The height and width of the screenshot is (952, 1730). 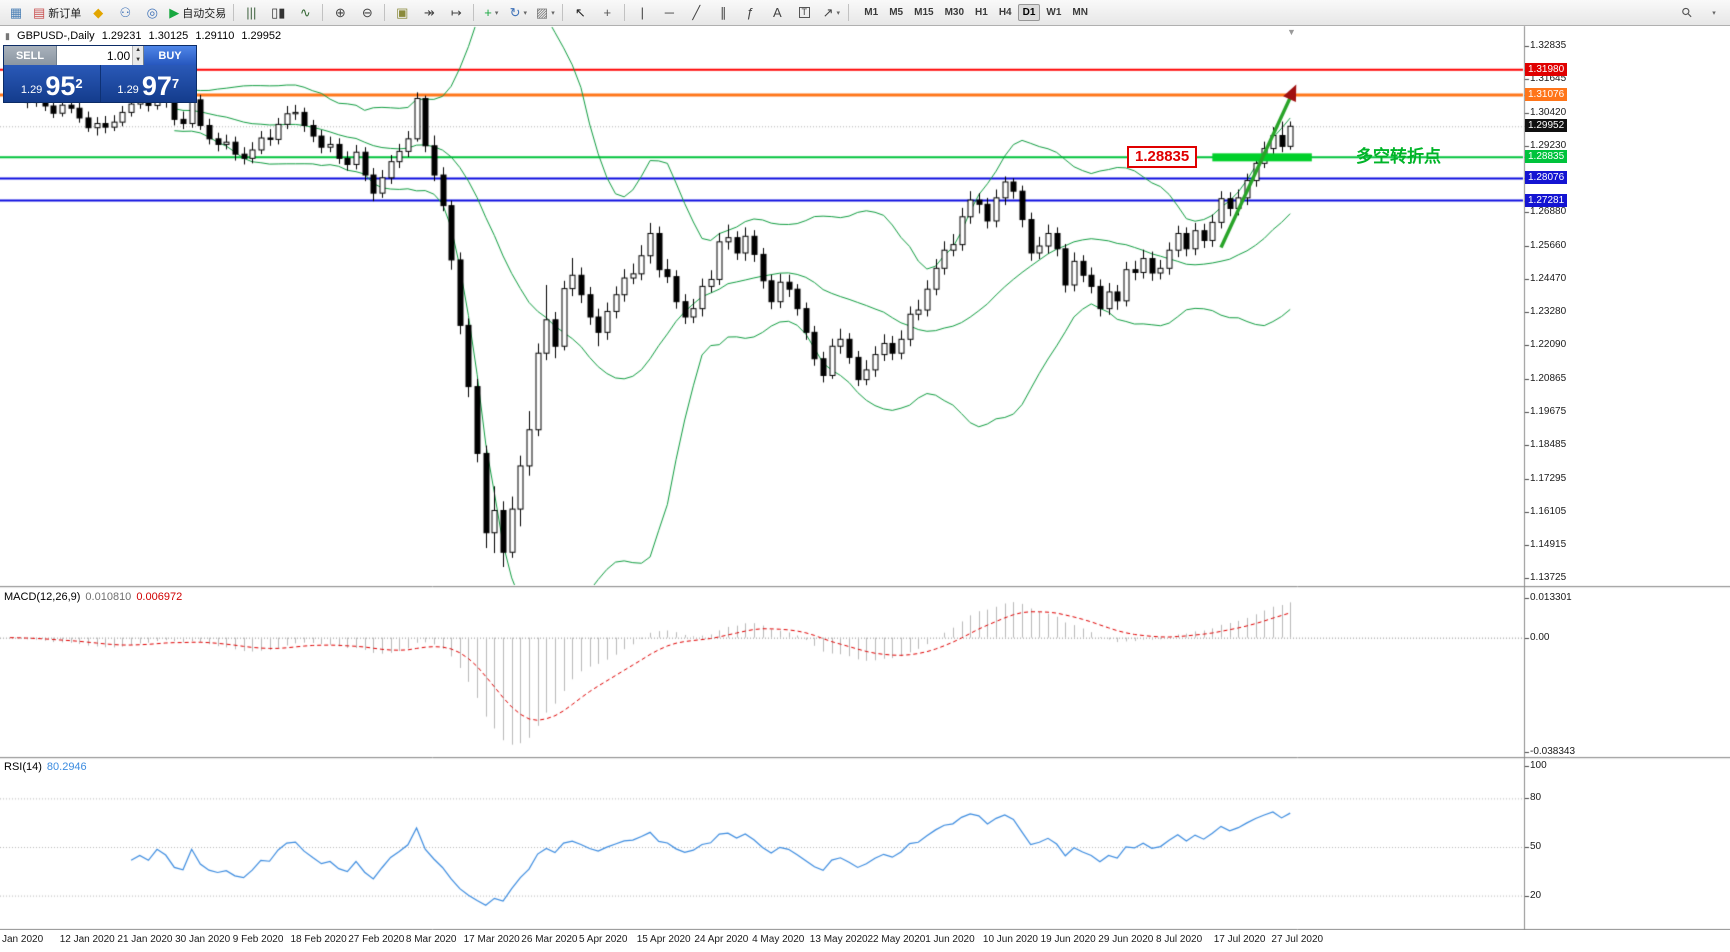 What do you see at coordinates (831, 13) in the screenshot?
I see `arrows-button: ↗ ▾` at bounding box center [831, 13].